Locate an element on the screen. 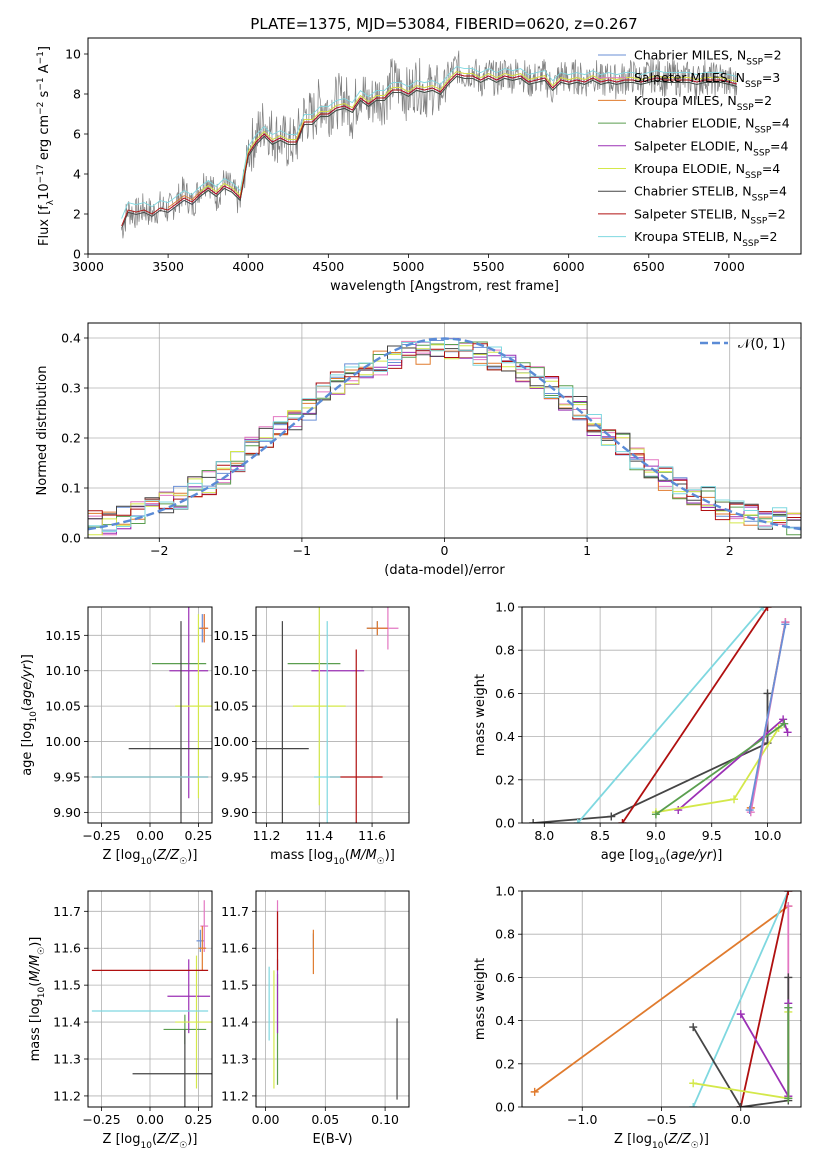 This screenshot has height=1170, width=819. legend-label: Salpeter STELIB, NSSP=2 is located at coordinates (710, 216).